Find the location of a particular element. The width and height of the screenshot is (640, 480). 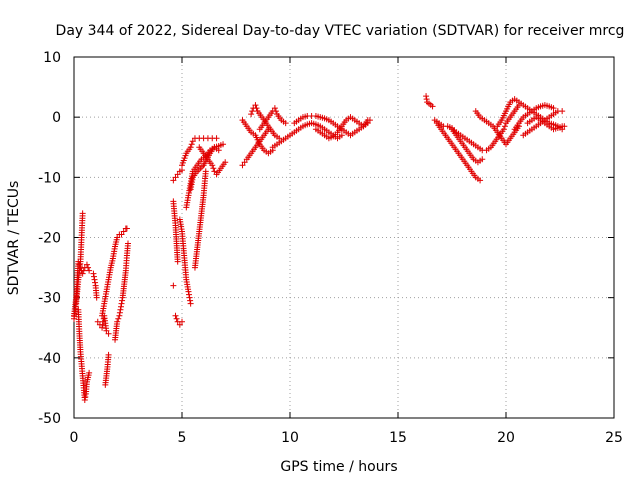

x-tick-label: 20 is located at coordinates (506, 438).